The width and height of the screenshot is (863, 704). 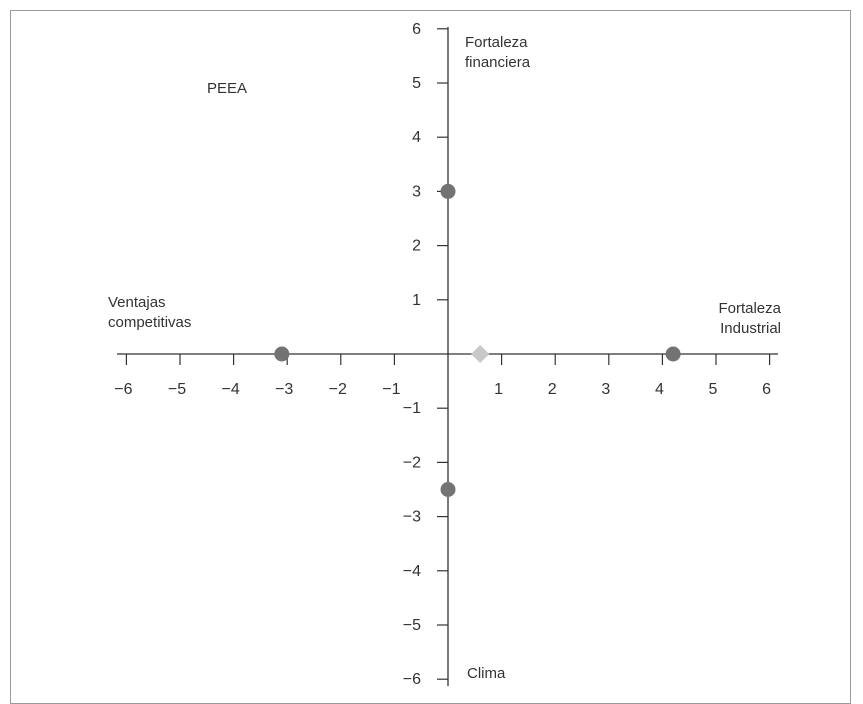 What do you see at coordinates (486, 673) in the screenshot?
I see `axis-label-bottom: Clima` at bounding box center [486, 673].